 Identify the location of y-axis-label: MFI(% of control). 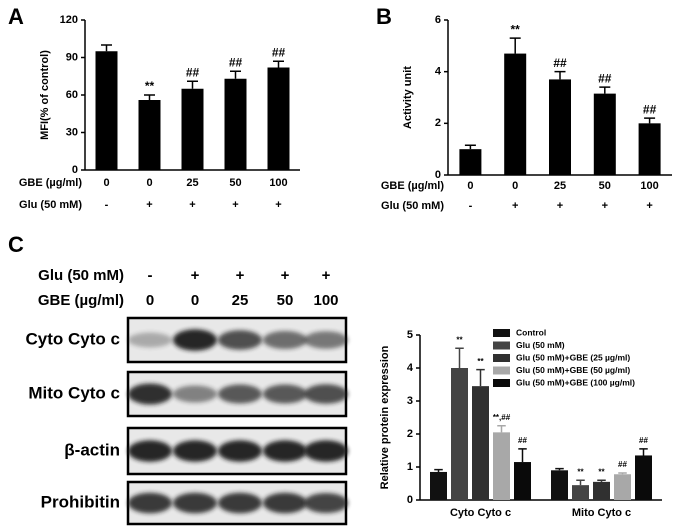
(45, 95).